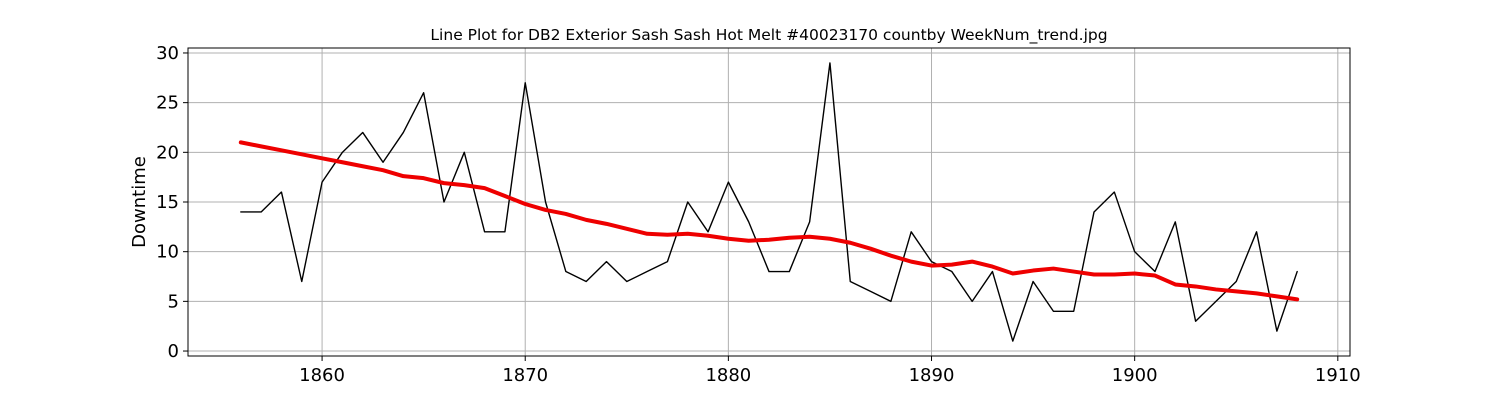 This screenshot has width=1500, height=400. I want to click on x-tick-label: 1910, so click(1338, 375).